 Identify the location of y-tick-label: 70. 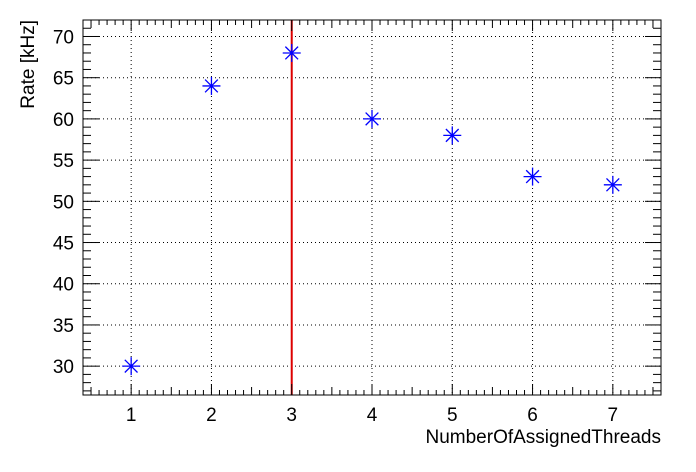
(63, 37).